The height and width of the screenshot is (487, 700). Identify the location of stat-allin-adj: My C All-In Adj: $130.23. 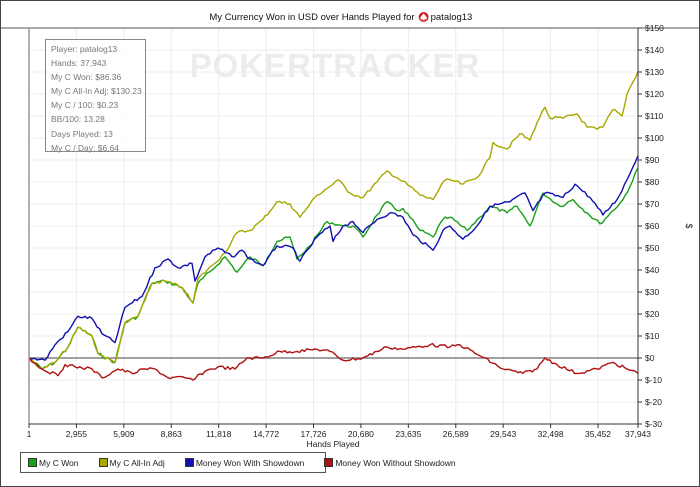
(96, 91).